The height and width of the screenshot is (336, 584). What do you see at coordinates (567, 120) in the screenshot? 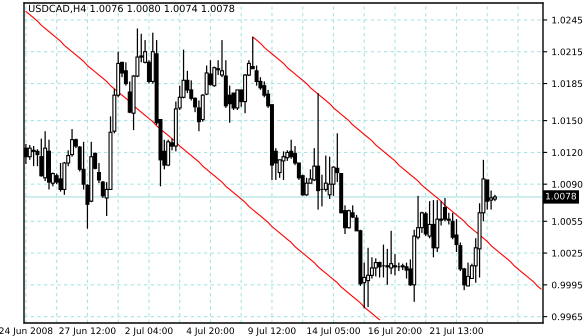
I see `y-tick-label: 1.0150` at bounding box center [567, 120].